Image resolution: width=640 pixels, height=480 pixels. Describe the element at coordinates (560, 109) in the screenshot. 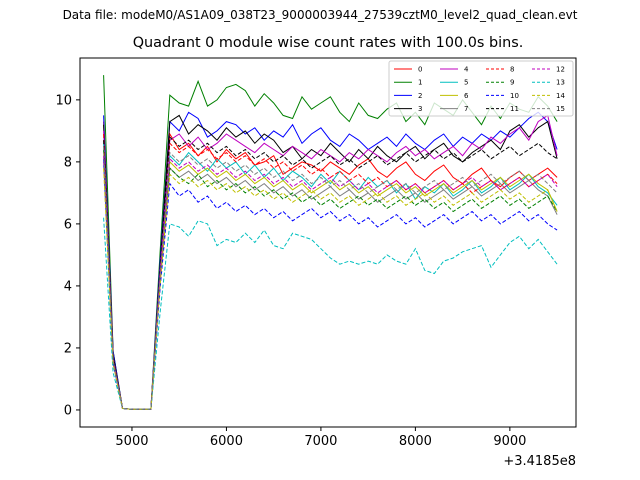

I see `legend-label-15: 15` at that location.